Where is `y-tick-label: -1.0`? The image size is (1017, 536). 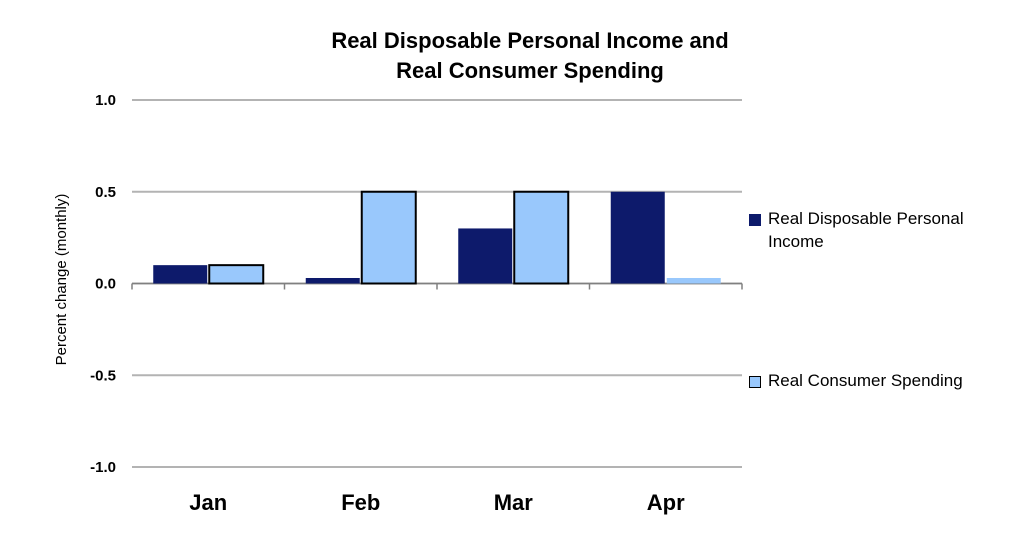 y-tick-label: -1.0 is located at coordinates (103, 467).